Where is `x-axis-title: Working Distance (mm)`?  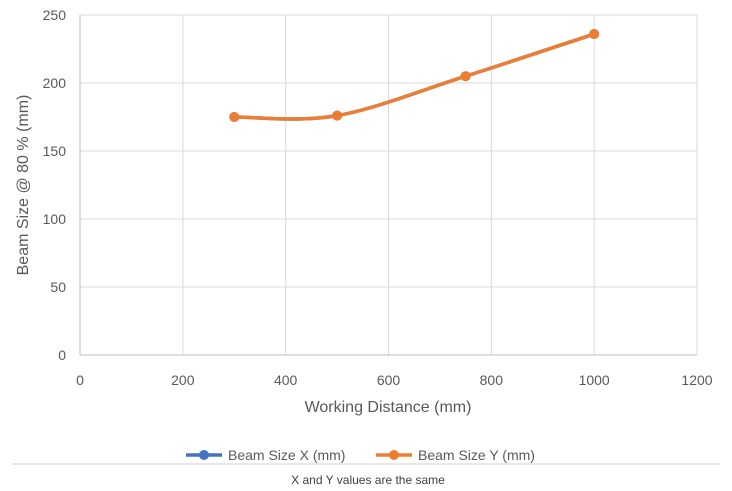
x-axis-title: Working Distance (mm) is located at coordinates (388, 407).